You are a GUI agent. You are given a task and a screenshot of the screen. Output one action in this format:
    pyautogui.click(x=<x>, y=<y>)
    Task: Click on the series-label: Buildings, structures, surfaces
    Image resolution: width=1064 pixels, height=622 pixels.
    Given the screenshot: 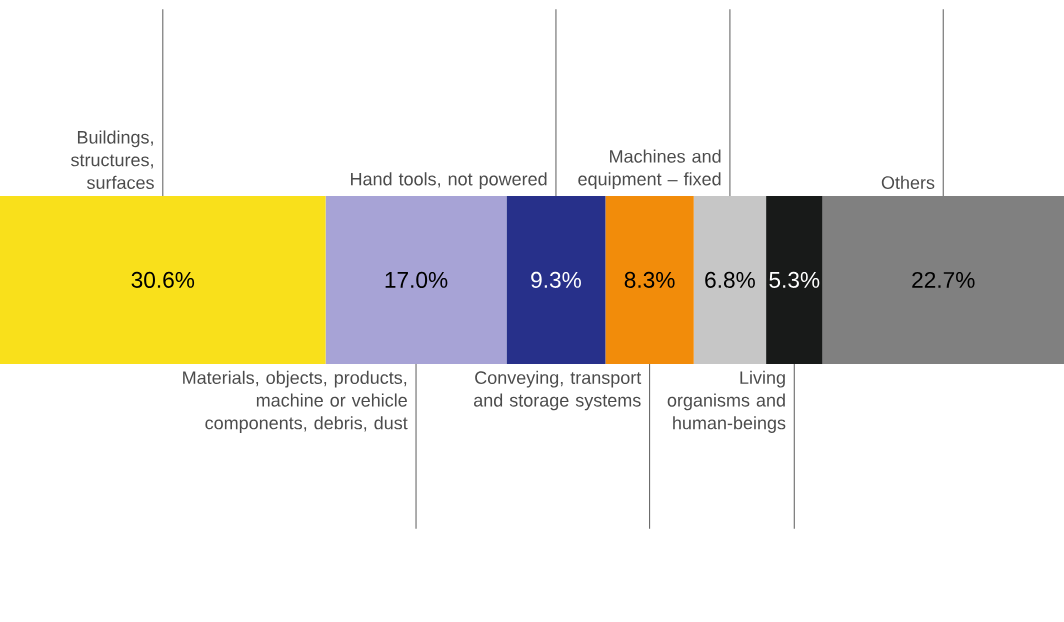 What is the action you would take?
    pyautogui.click(x=112, y=159)
    